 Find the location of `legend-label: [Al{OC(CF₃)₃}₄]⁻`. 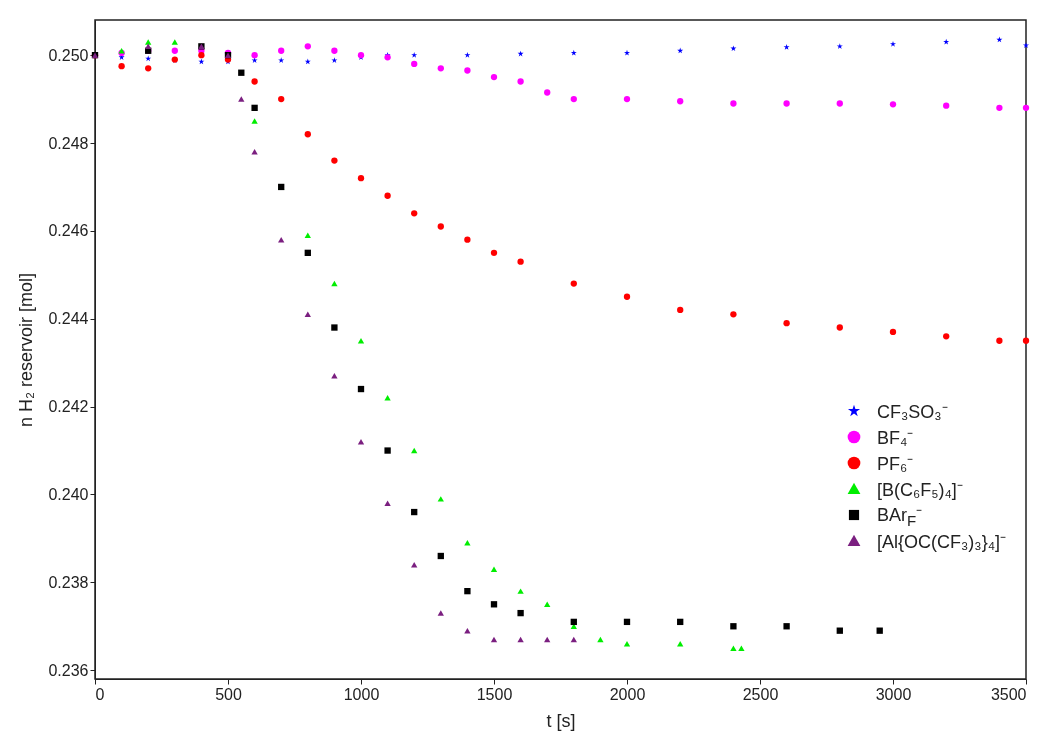

legend-label: [Al{OC(CF₃)₃}₄]⁻ is located at coordinates (941, 542).